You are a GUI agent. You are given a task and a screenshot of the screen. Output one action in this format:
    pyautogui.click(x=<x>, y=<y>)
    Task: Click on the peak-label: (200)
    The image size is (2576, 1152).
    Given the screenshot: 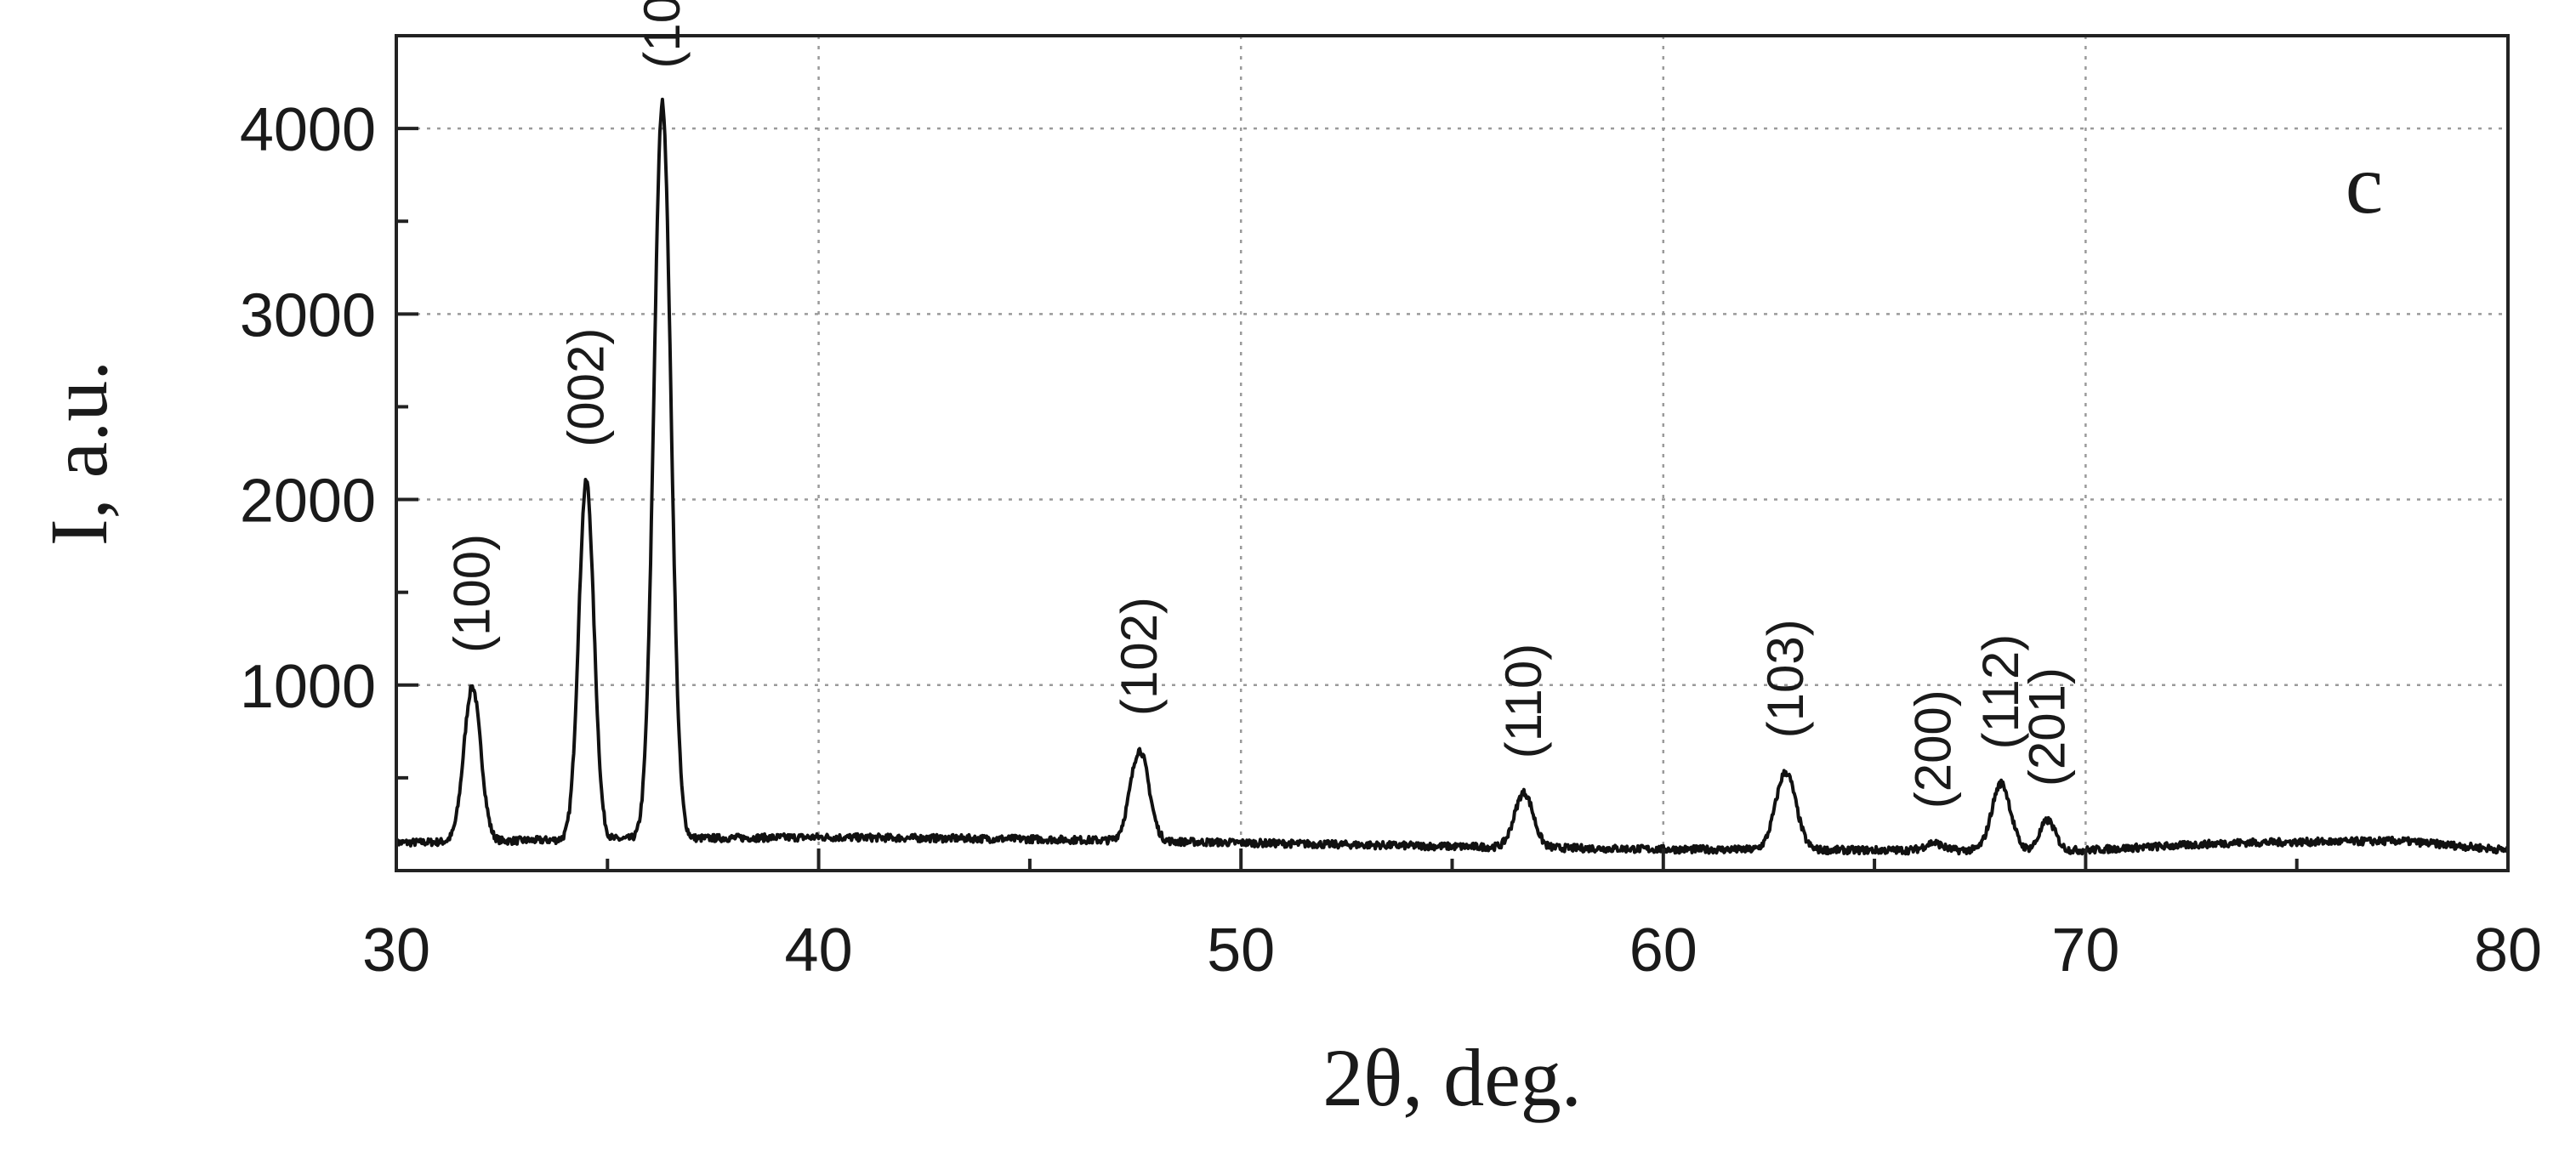 What is the action you would take?
    pyautogui.click(x=1933, y=749)
    